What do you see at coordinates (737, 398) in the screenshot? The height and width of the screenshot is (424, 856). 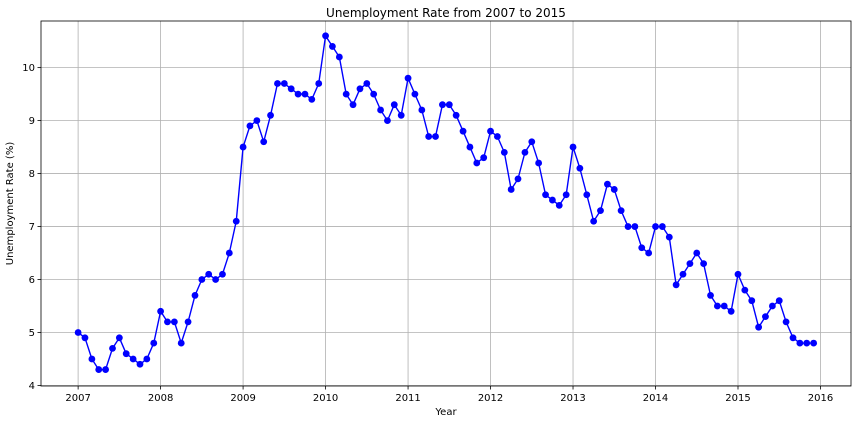 I see `x-tick-label: 2015` at bounding box center [737, 398].